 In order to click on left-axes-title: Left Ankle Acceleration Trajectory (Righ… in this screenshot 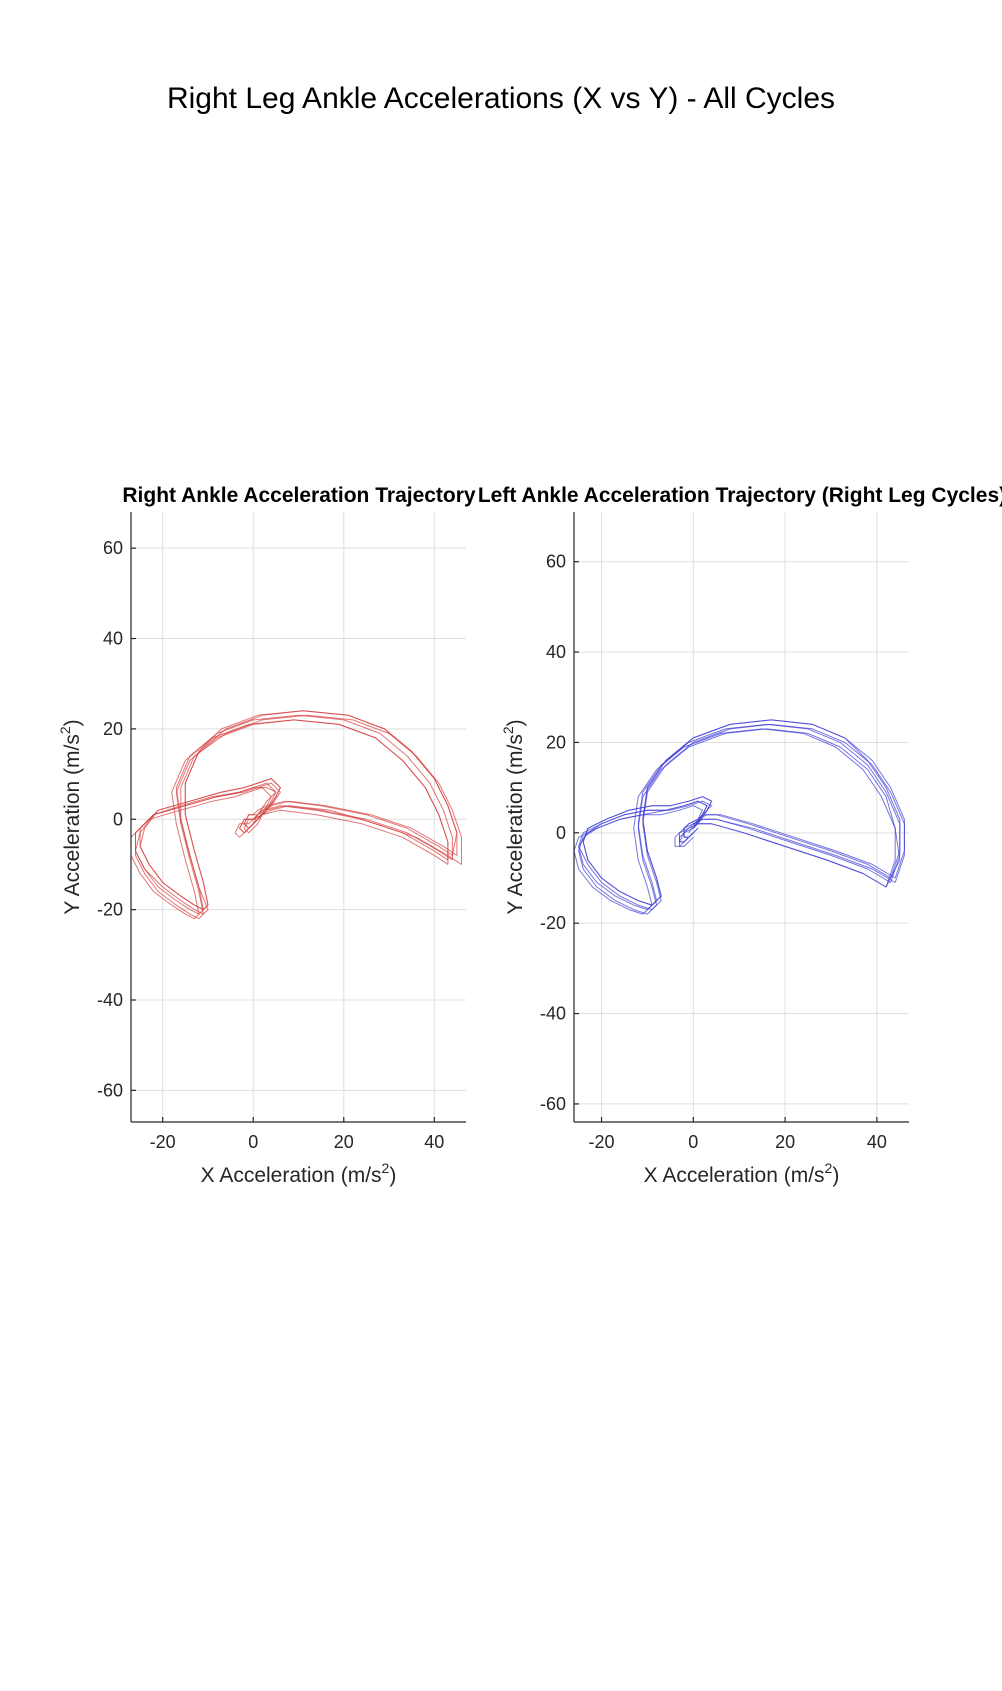, I will do `click(740, 495)`.